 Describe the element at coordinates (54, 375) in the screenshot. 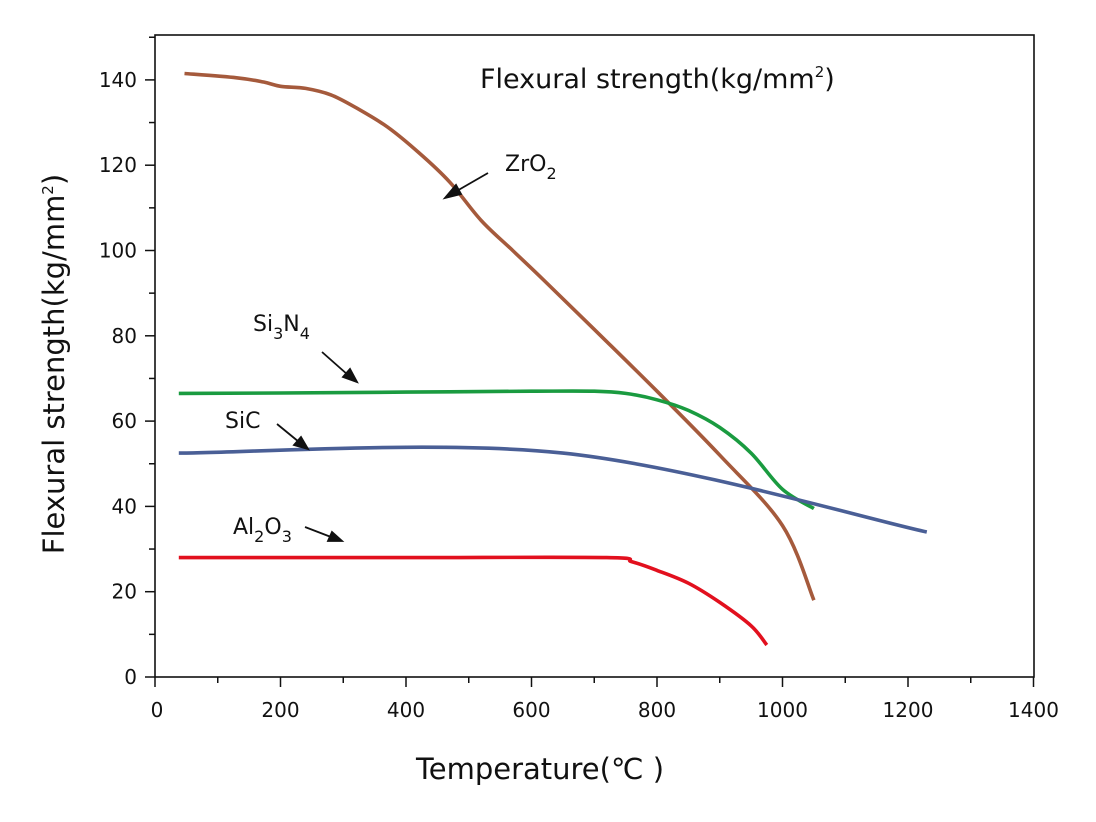

I see `y-axis-title-main: Flexural strength(kg/mm` at that location.